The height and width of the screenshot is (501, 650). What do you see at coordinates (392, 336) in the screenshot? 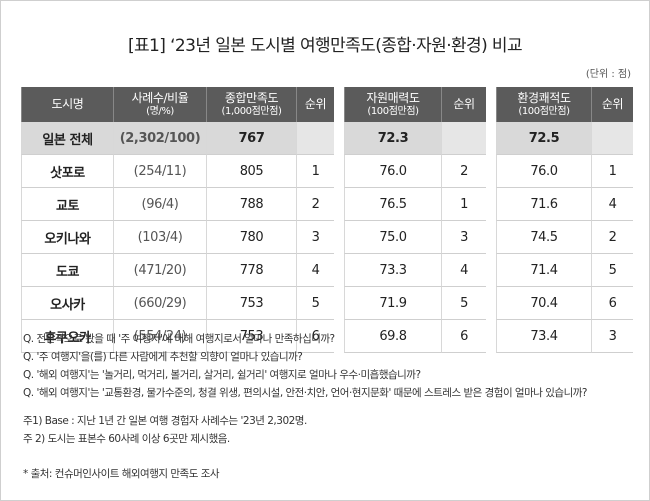
I see `table-cell: 69.8` at bounding box center [392, 336].